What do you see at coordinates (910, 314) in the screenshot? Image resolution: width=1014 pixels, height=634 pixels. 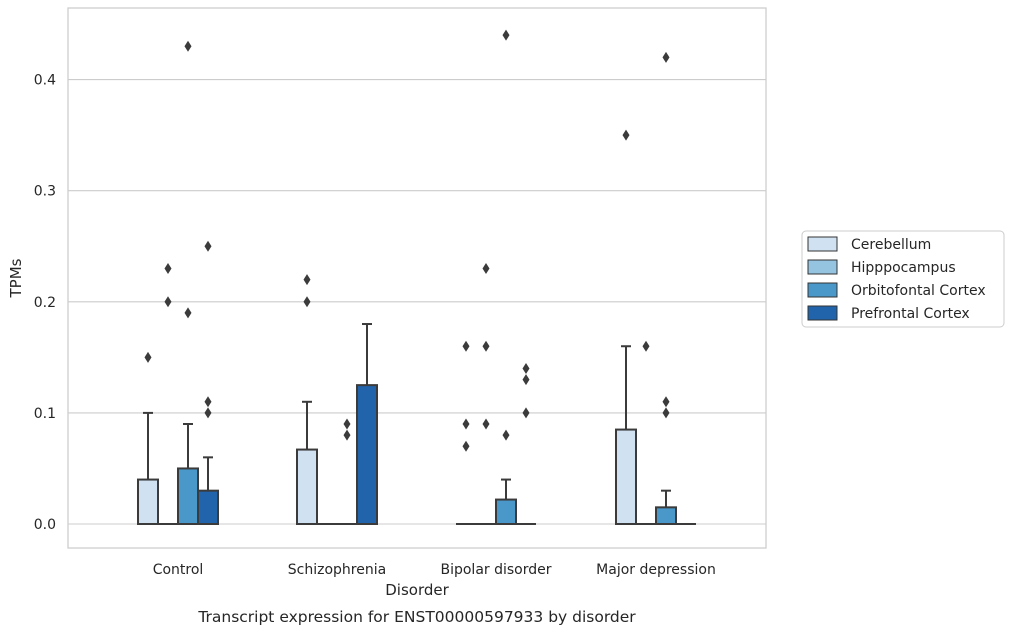 I see `legend-label: Prefrontal Cortex` at bounding box center [910, 314].